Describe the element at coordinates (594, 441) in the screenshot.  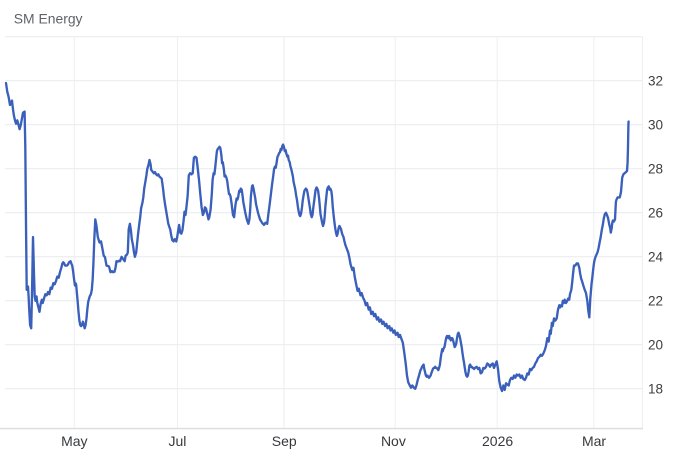
I see `svg-text: Mar` at that location.